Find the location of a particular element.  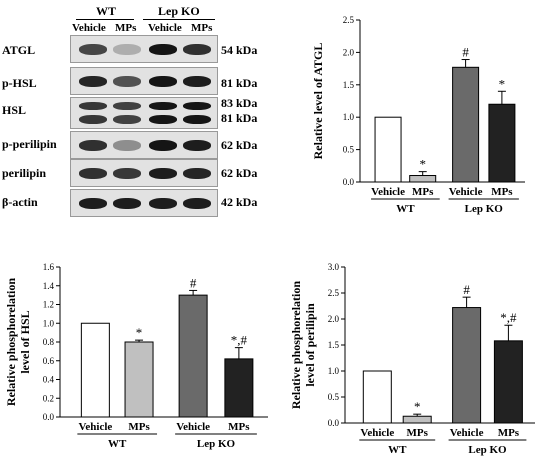

y-tick-label: 0.4 is located at coordinates (49, 380).